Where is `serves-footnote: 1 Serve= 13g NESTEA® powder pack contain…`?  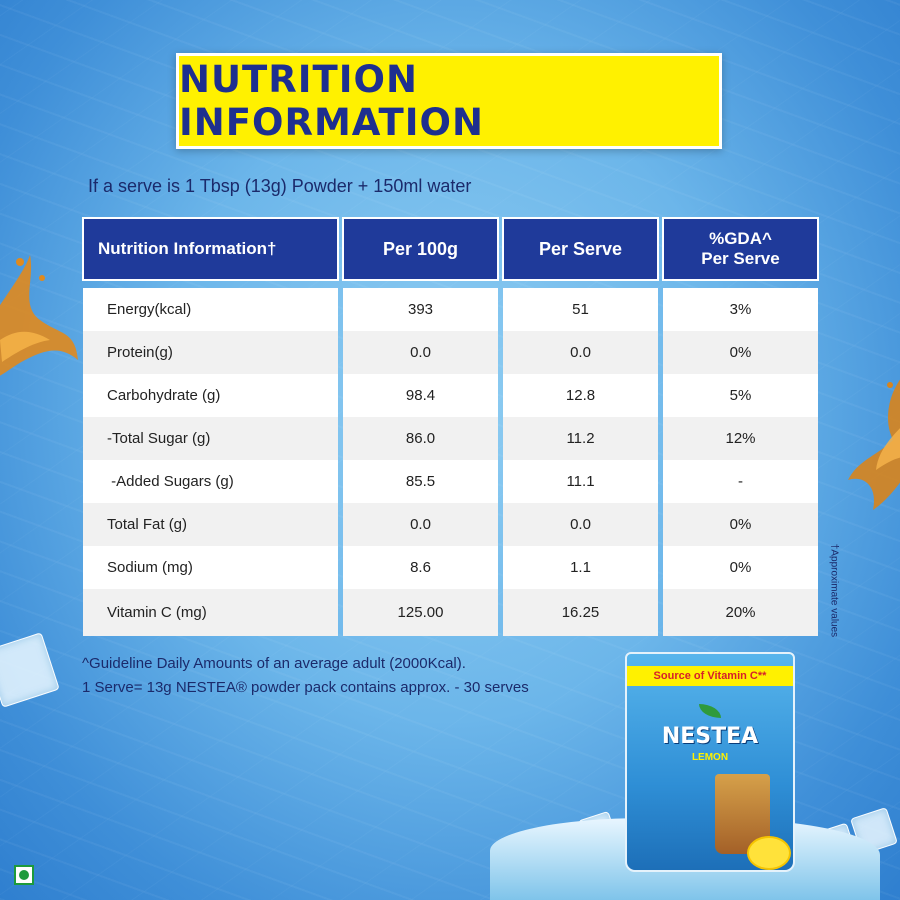 serves-footnote: 1 Serve= 13g NESTEA® powder pack contain… is located at coordinates (305, 687).